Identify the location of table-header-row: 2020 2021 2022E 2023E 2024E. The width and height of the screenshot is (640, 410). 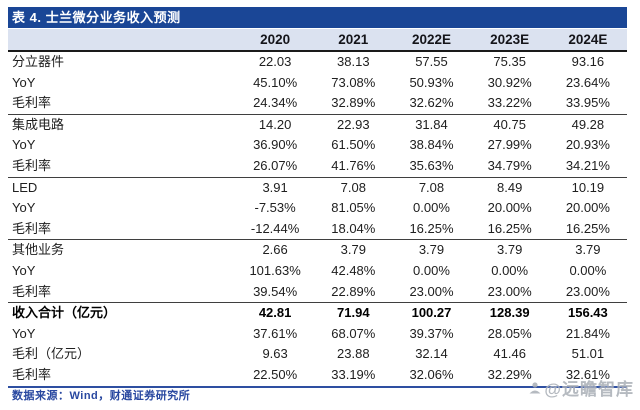
(317, 40).